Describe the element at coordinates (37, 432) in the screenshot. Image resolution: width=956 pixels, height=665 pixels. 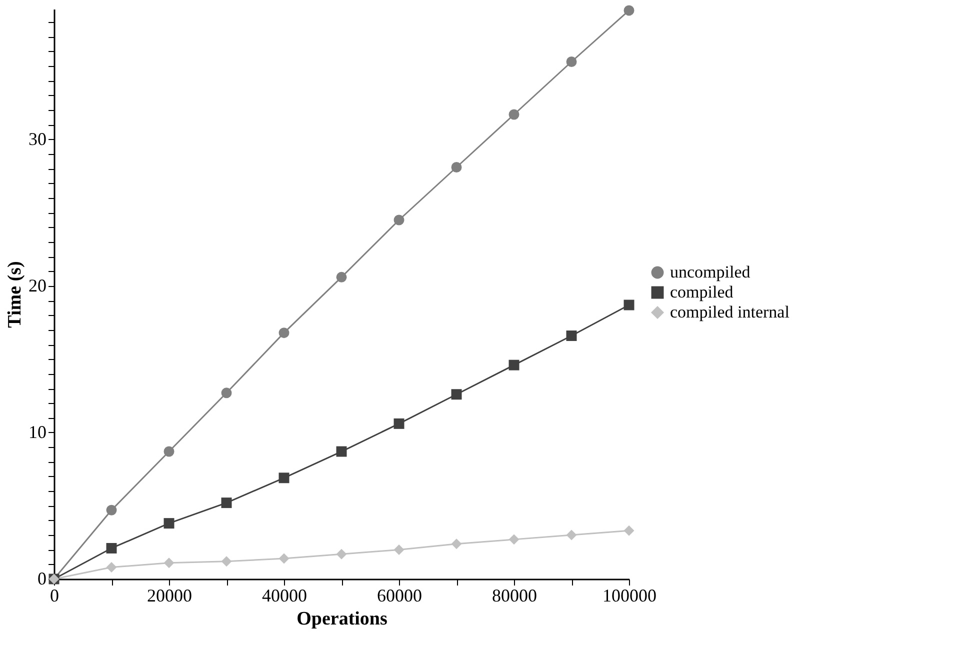
I see `y-tick-label: 10` at that location.